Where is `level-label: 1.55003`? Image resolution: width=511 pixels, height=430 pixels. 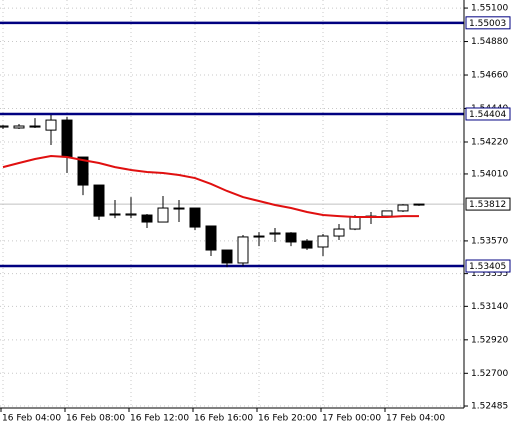
level-label: 1.55003 is located at coordinates (487, 24).